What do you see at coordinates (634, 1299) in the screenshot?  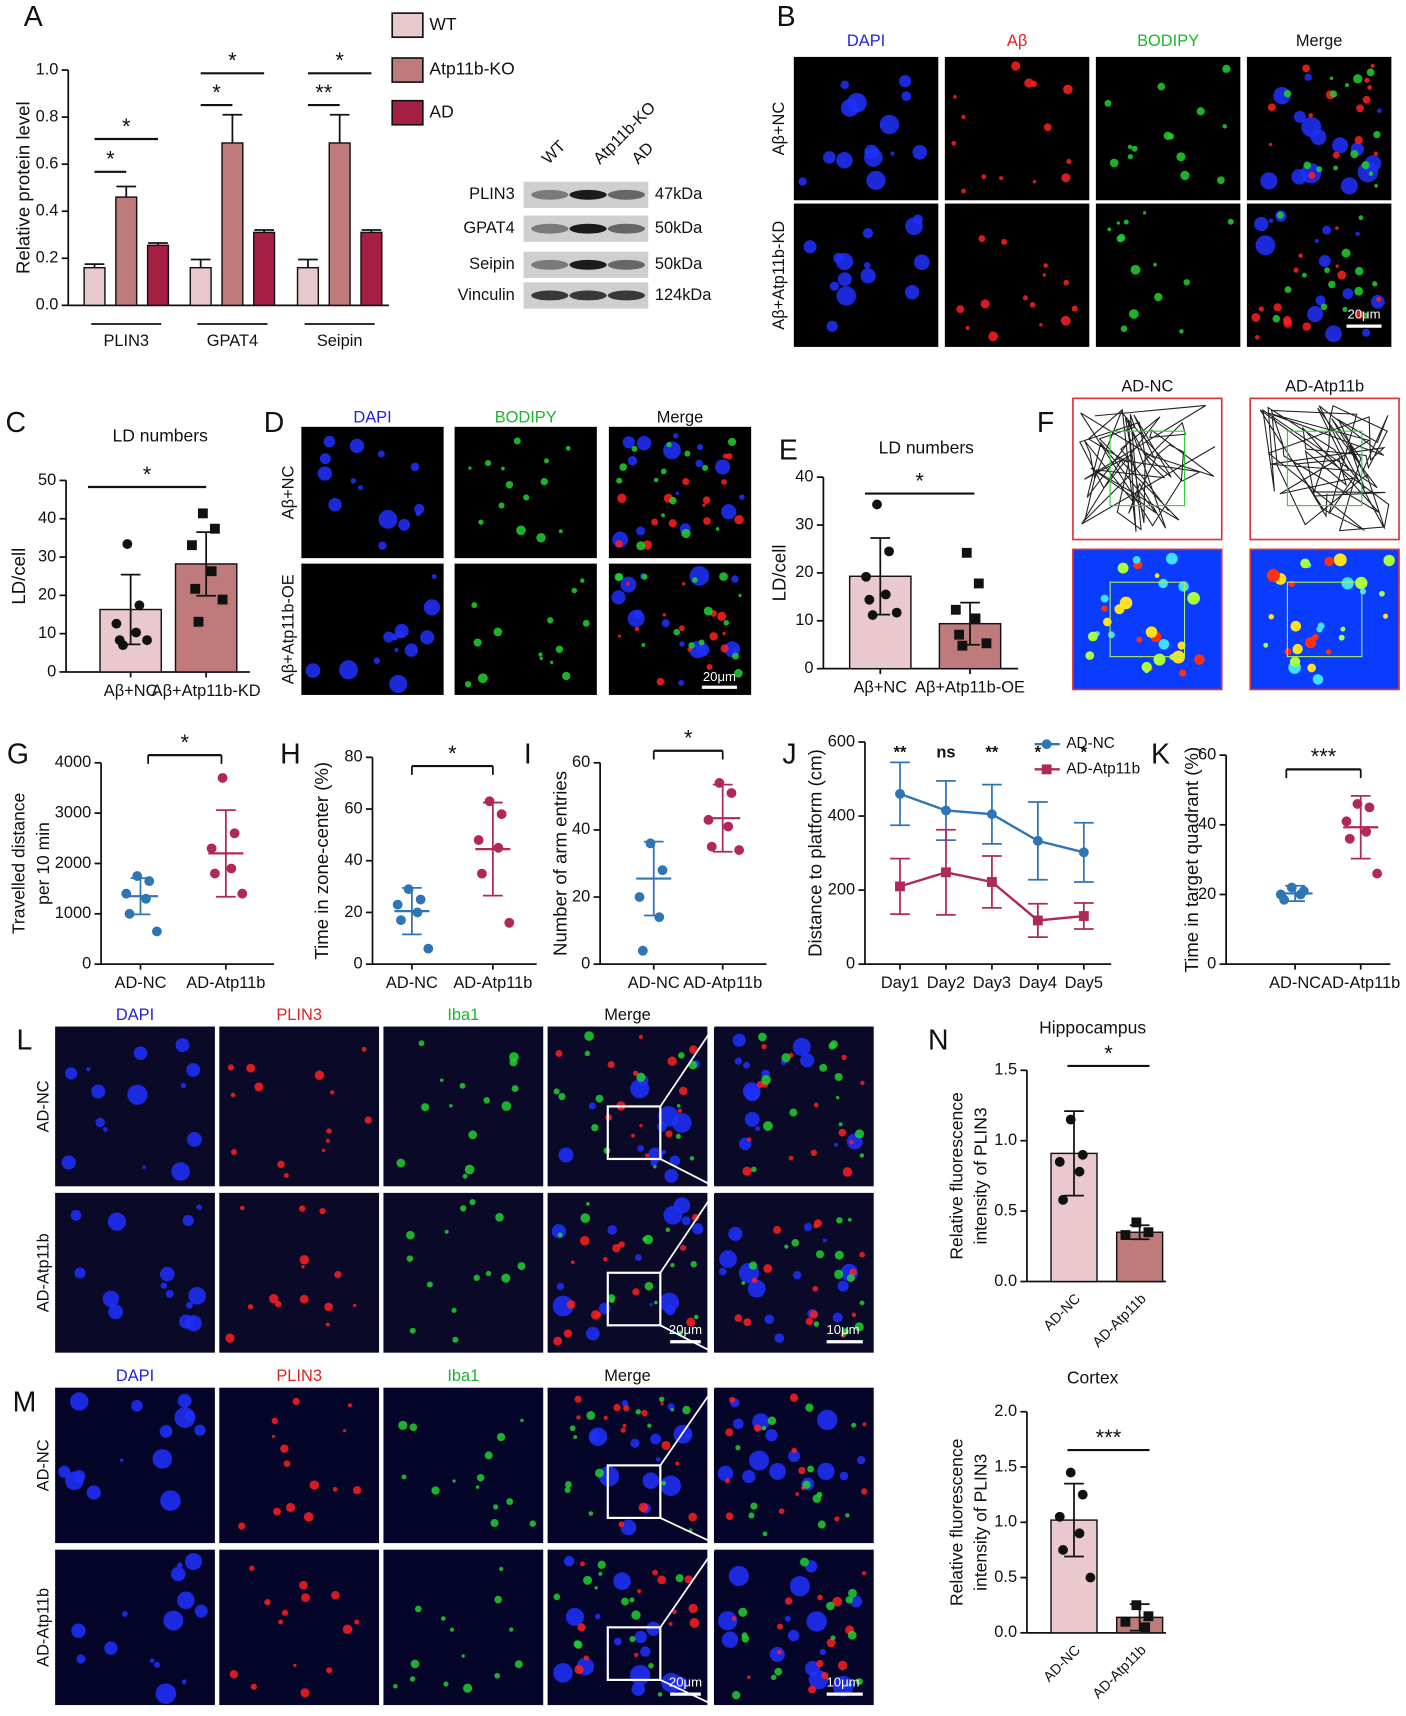 I see `zoom-box` at bounding box center [634, 1299].